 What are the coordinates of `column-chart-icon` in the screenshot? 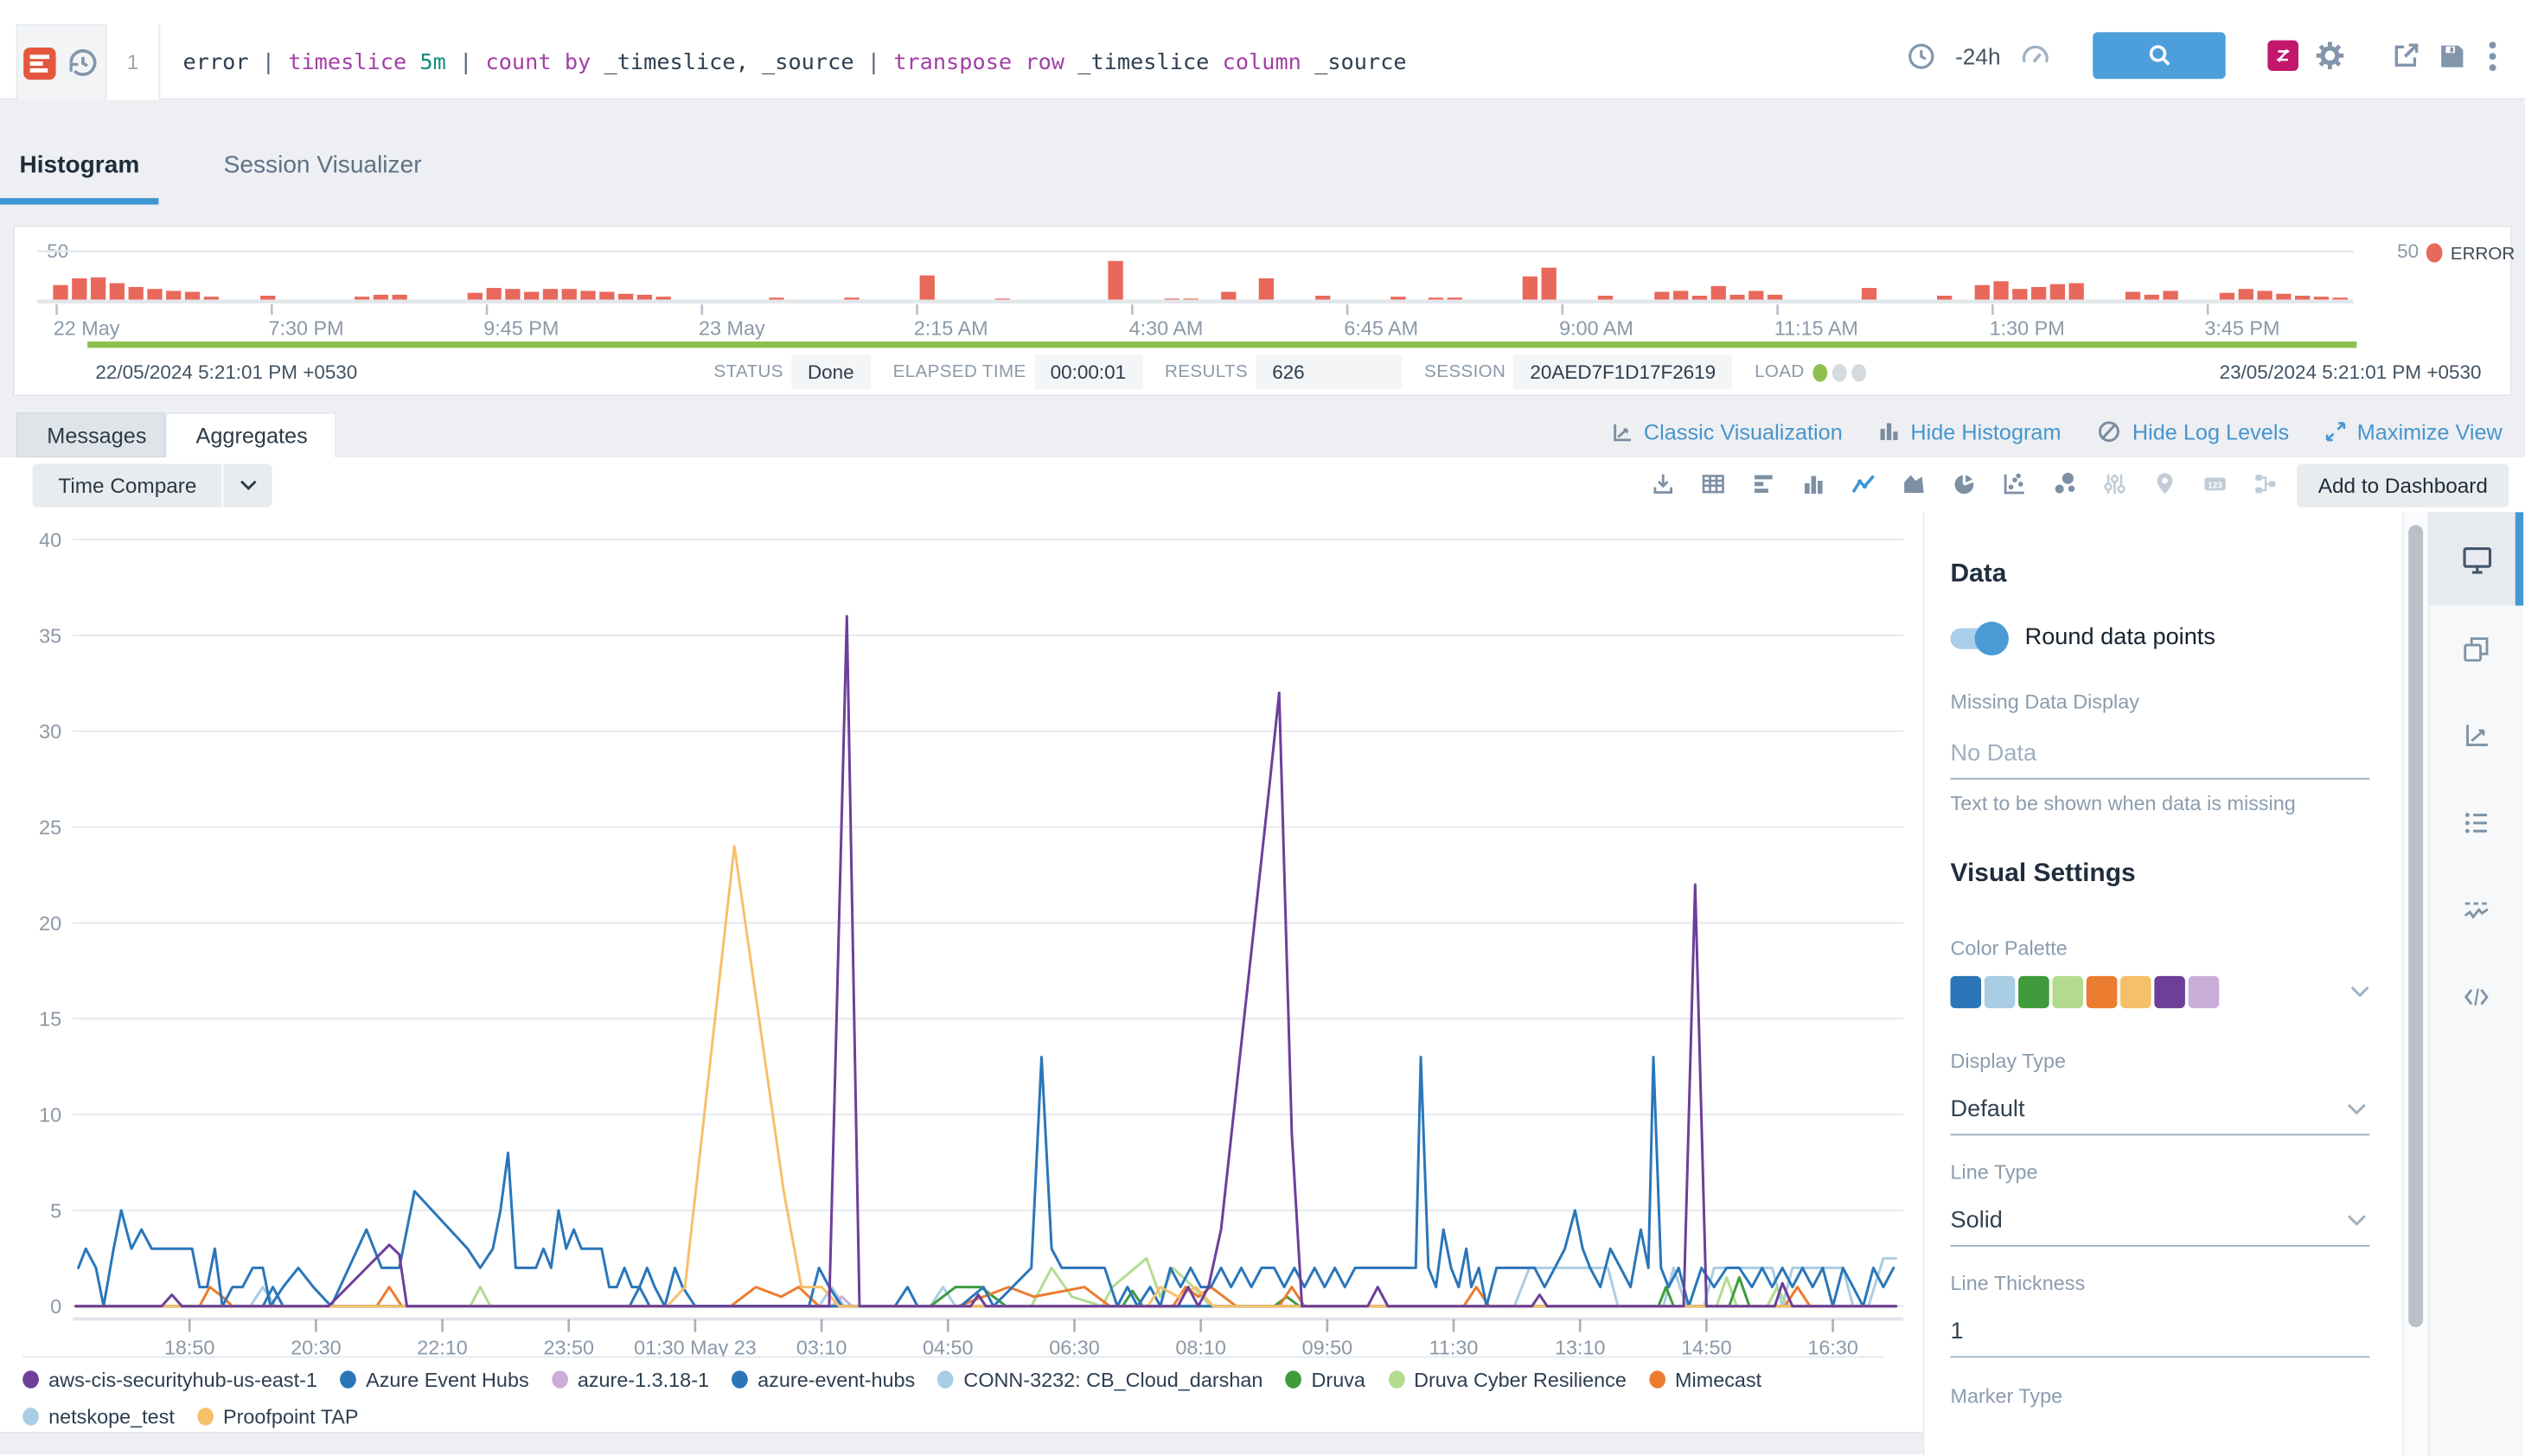 It's located at (1813, 484).